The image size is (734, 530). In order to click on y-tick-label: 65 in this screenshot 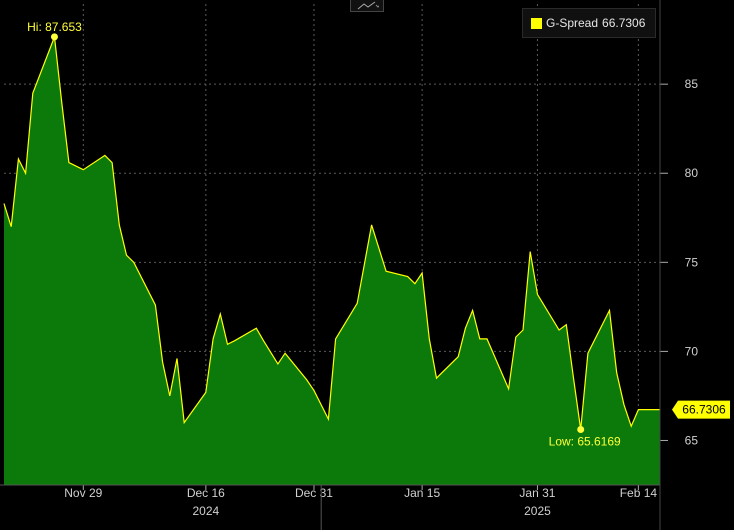, I will do `click(692, 440)`.